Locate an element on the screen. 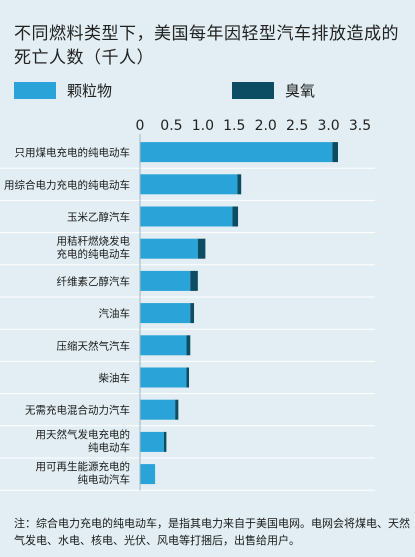 The image size is (415, 557). category-label: 用综合电力充电的纯电动车 is located at coordinates (67, 184).